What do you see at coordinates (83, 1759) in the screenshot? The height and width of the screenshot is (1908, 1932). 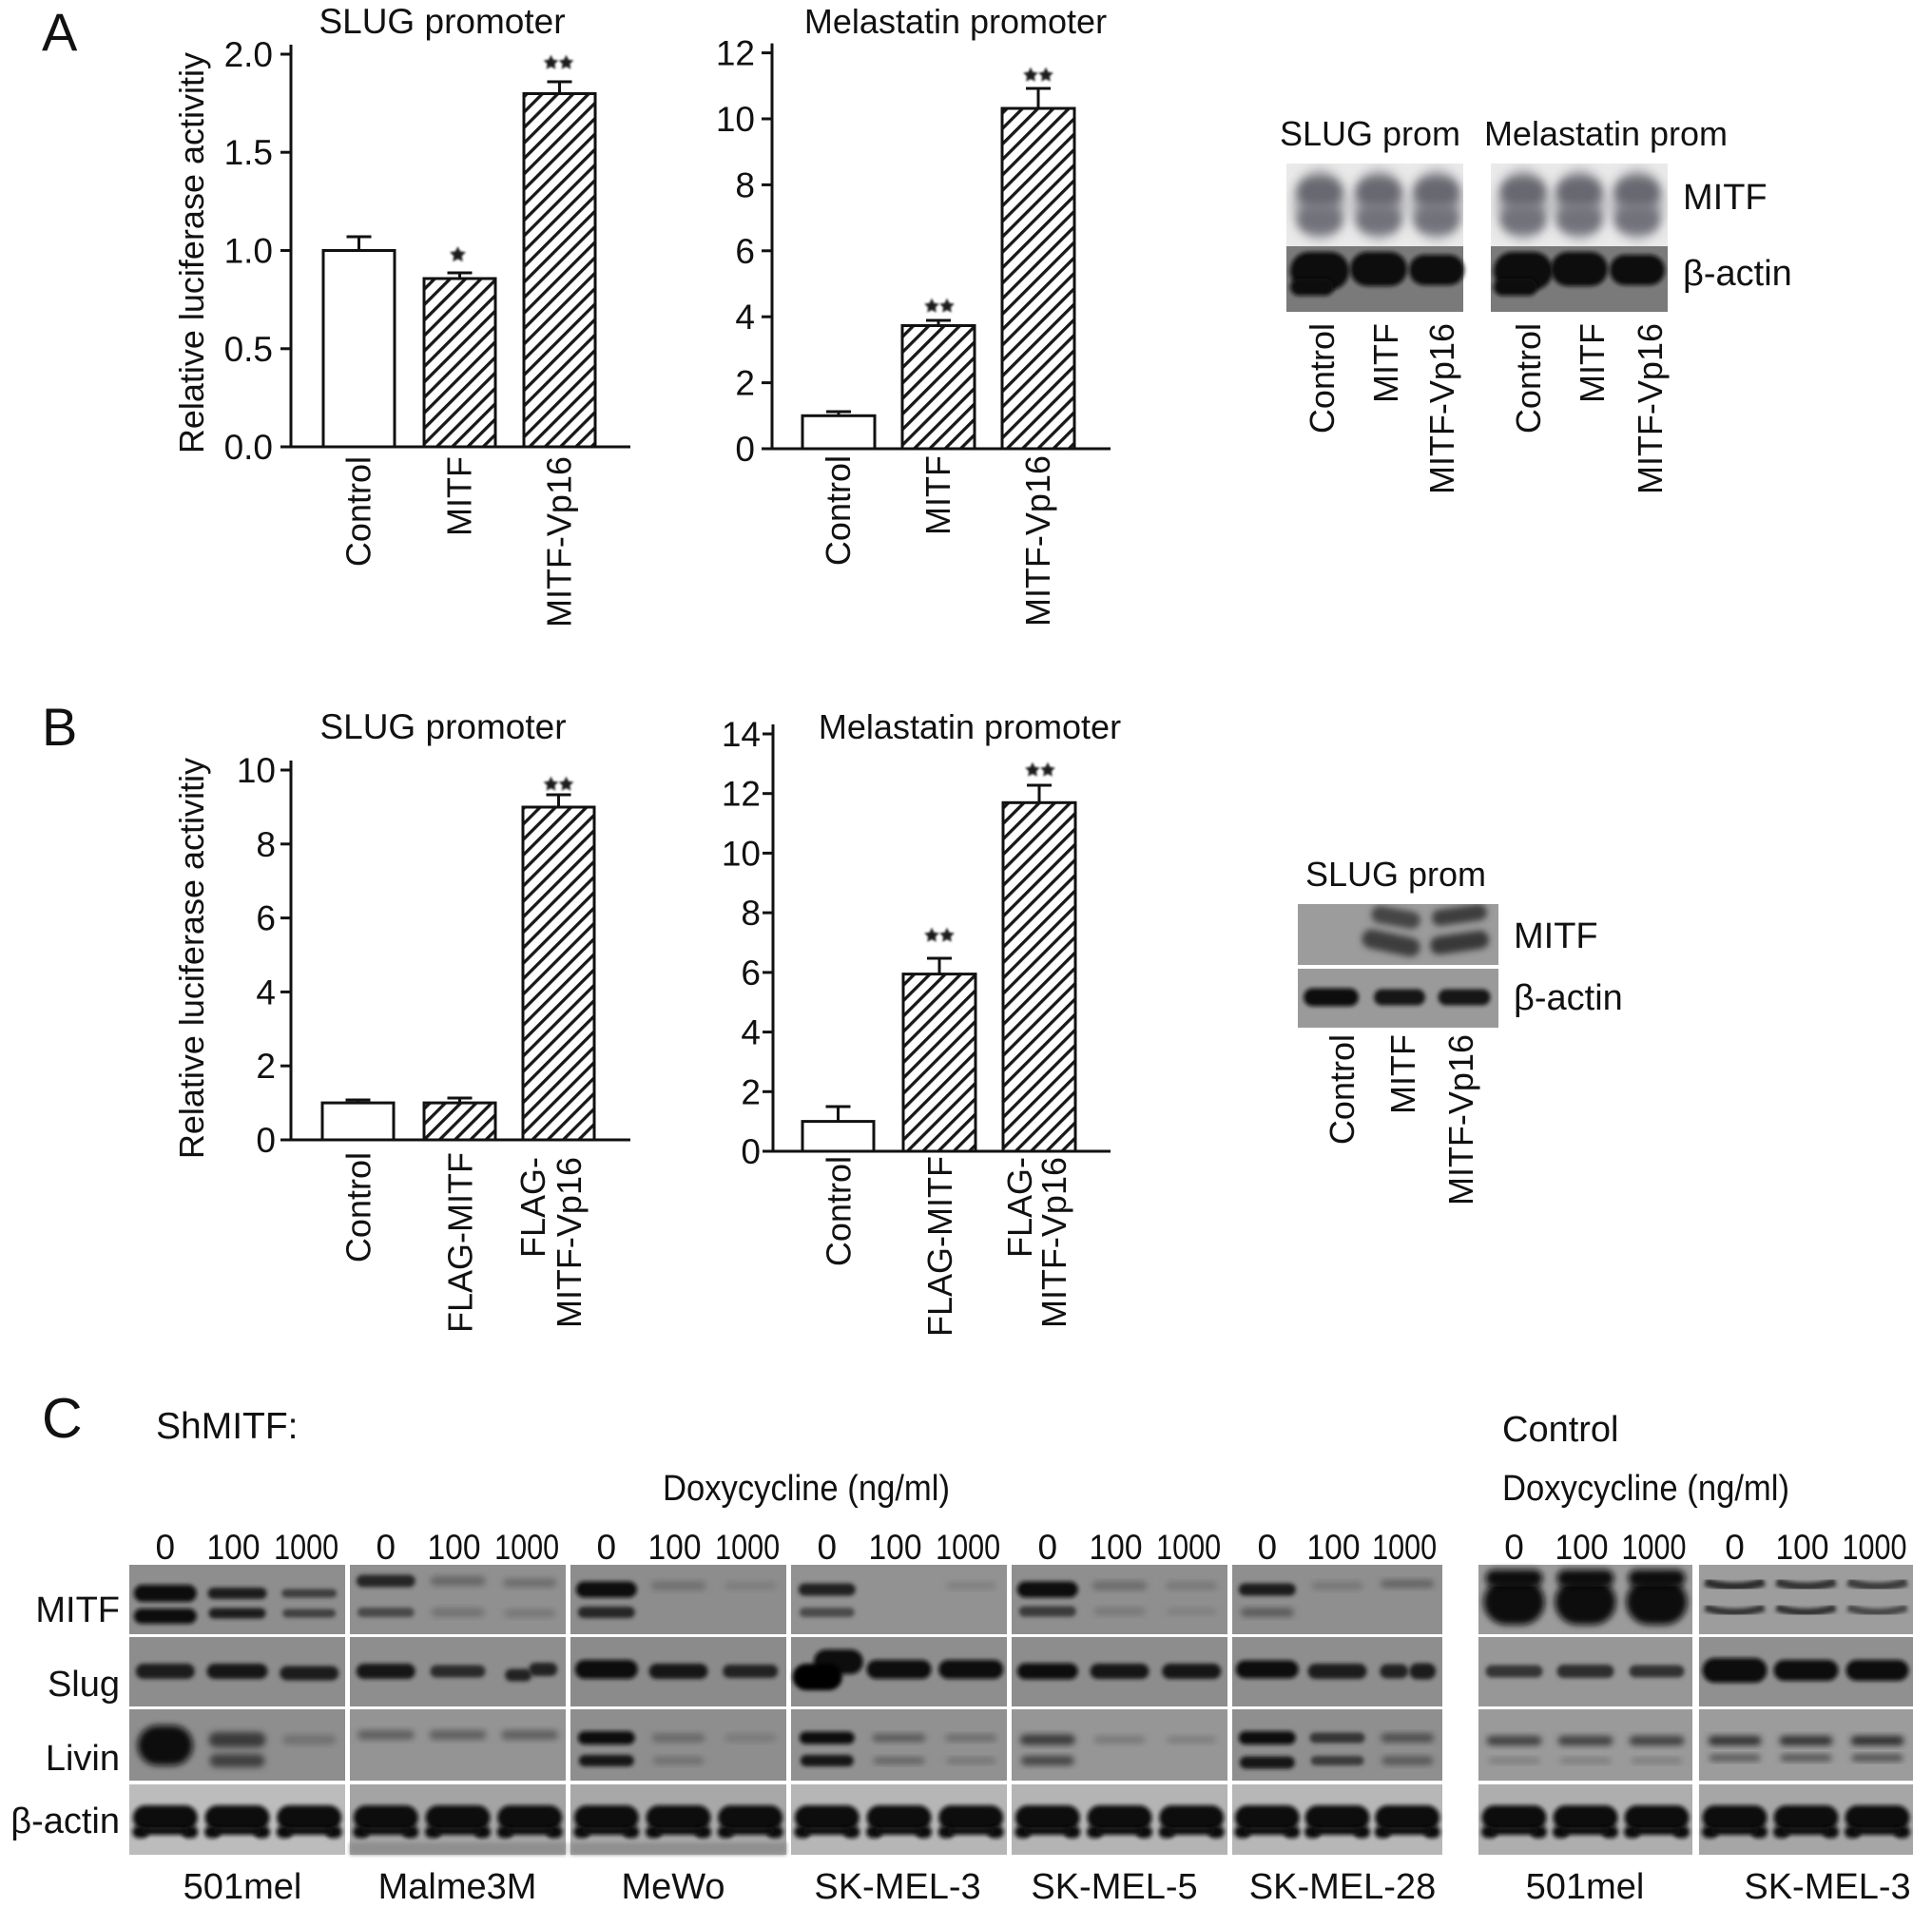 I see `svg-text: Livin` at bounding box center [83, 1759].